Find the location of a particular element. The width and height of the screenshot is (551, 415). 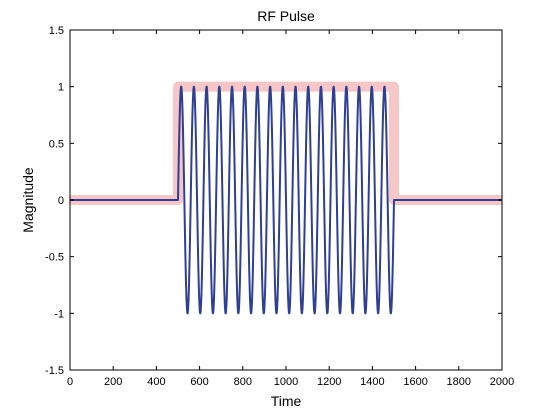

x-tick-label: 800 is located at coordinates (243, 382).